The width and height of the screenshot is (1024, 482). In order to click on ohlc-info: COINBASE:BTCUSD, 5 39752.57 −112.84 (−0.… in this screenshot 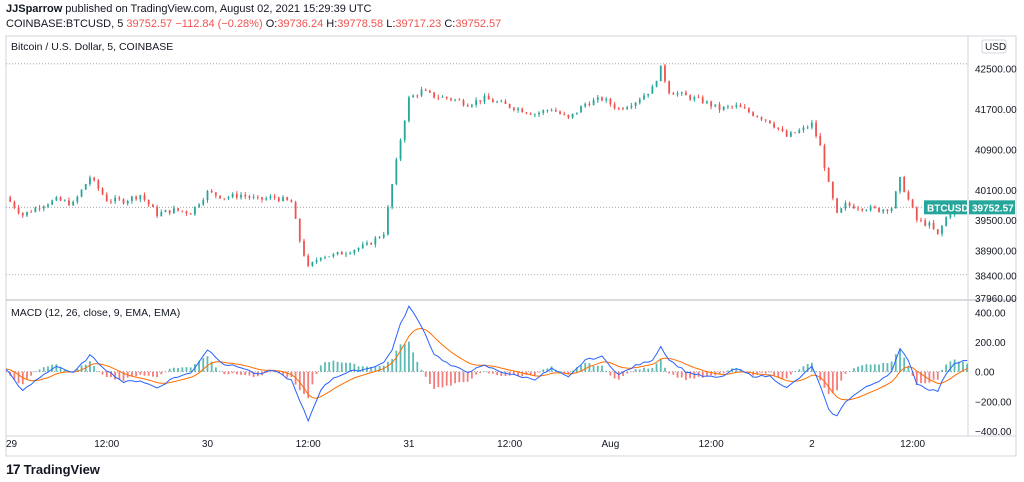, I will do `click(253, 24)`.